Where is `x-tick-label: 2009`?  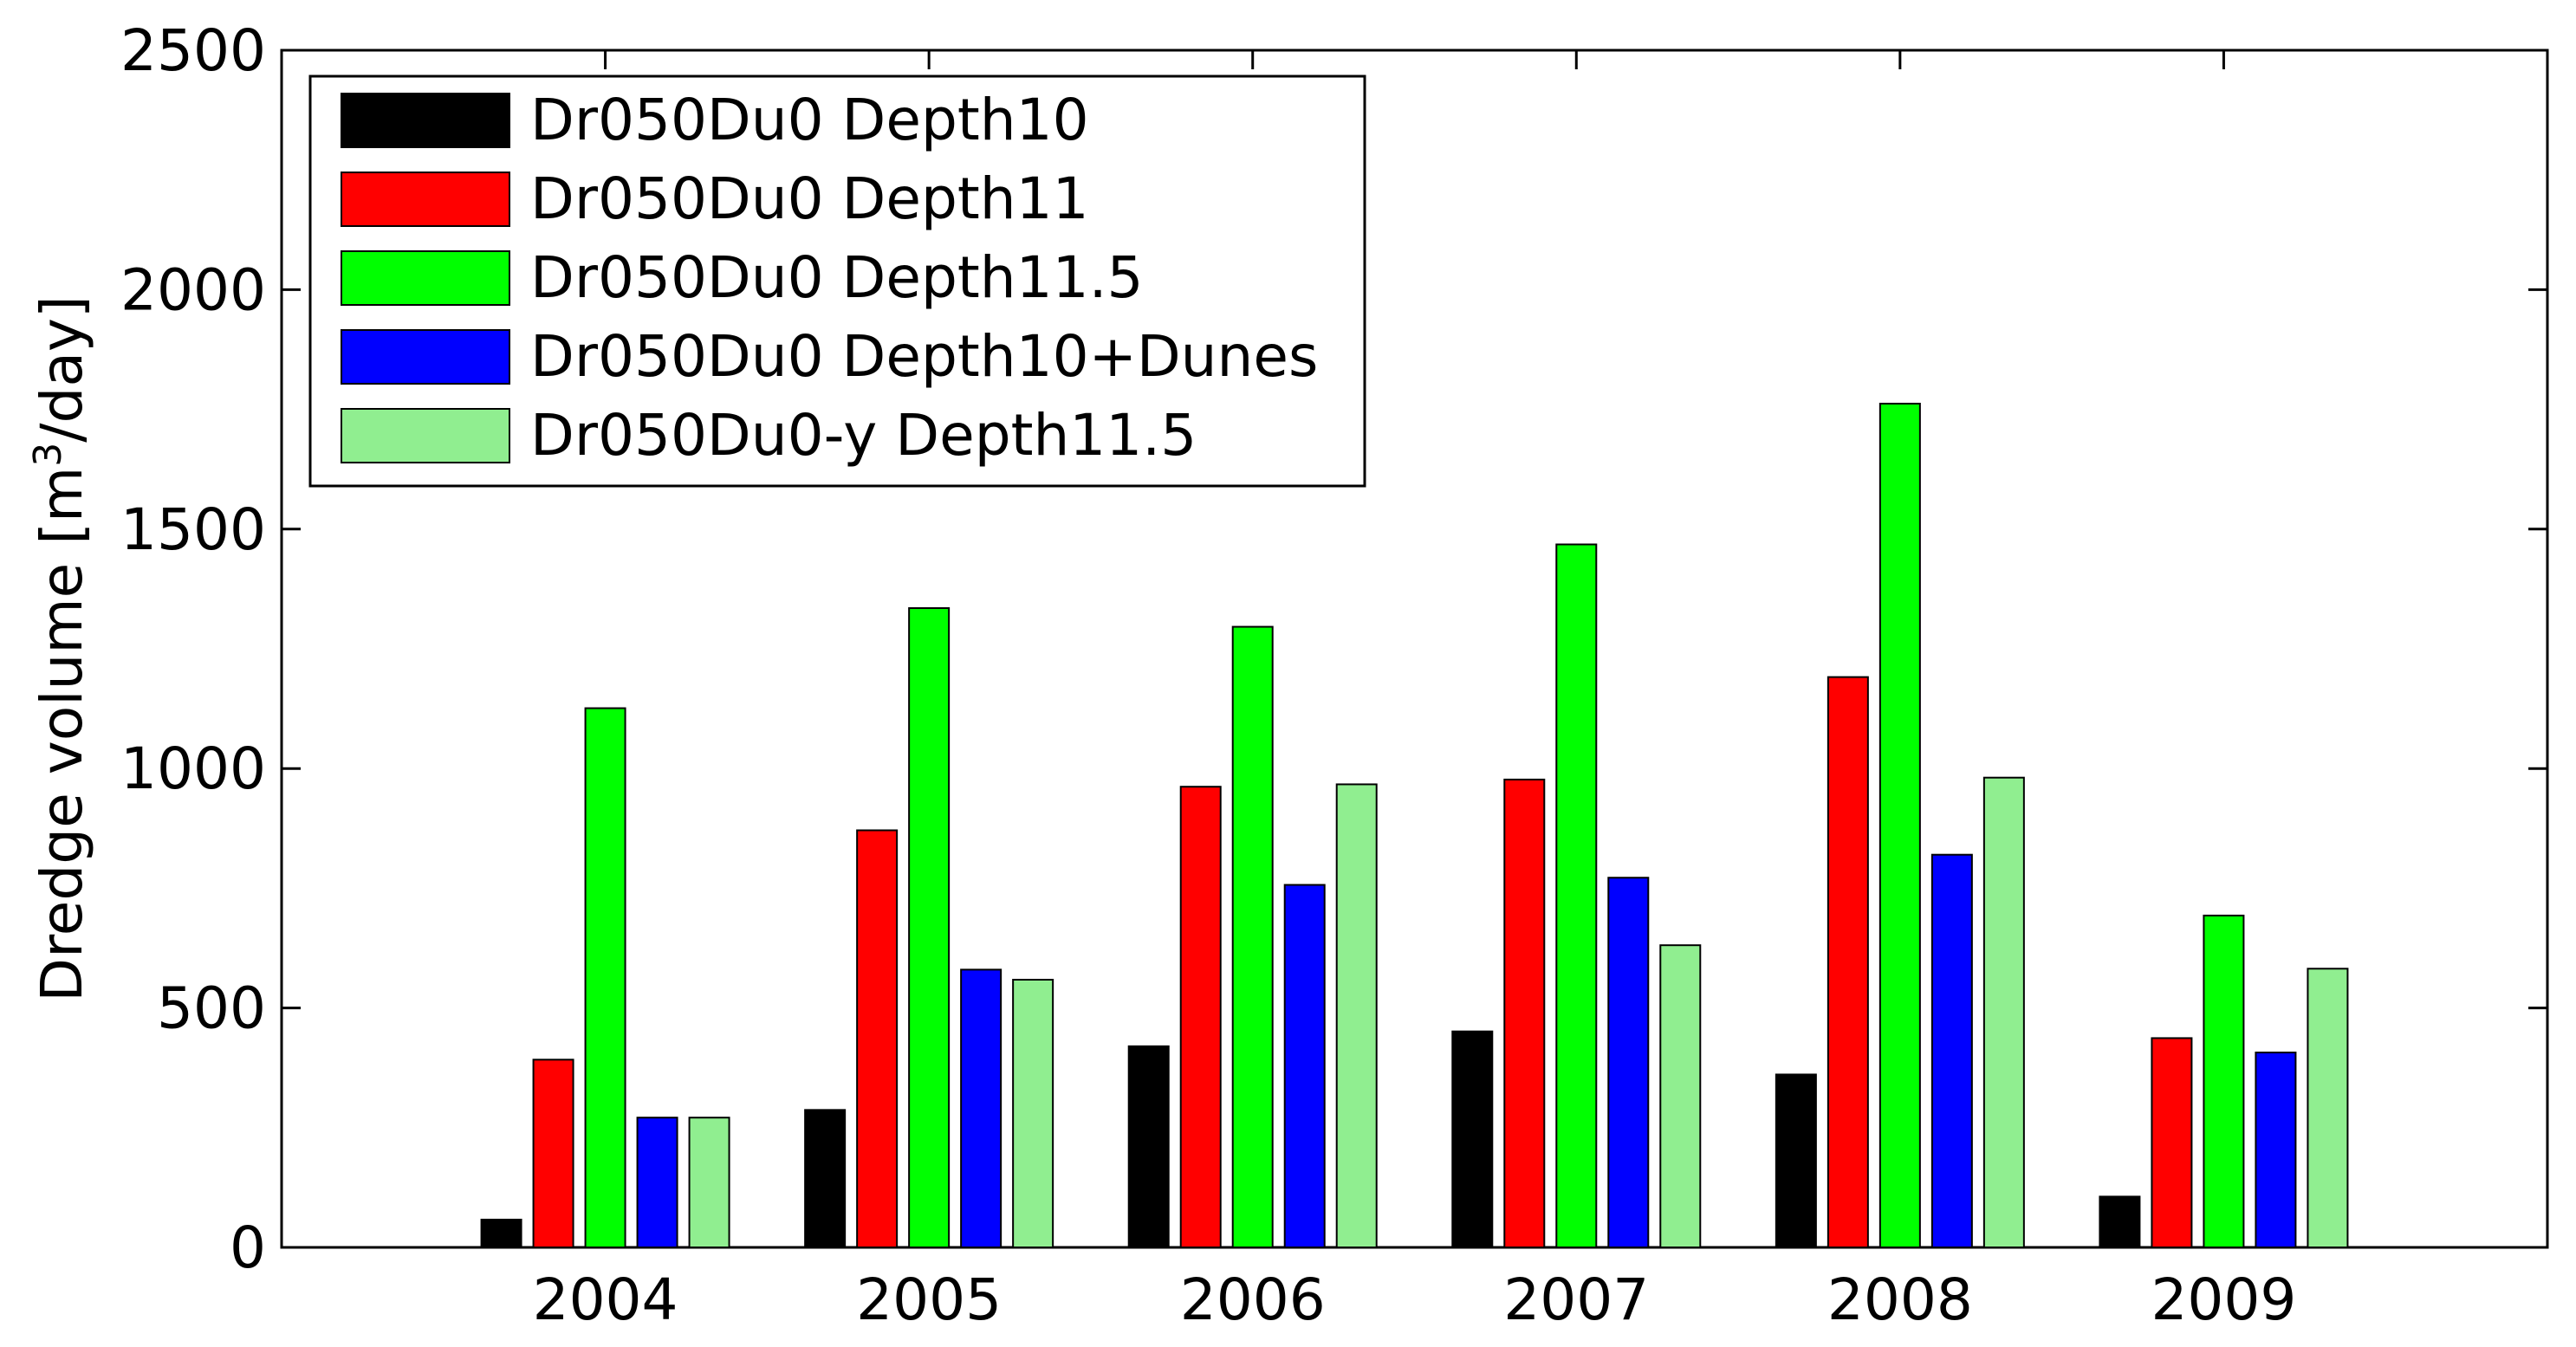
x-tick-label: 2009 is located at coordinates (2223, 1299).